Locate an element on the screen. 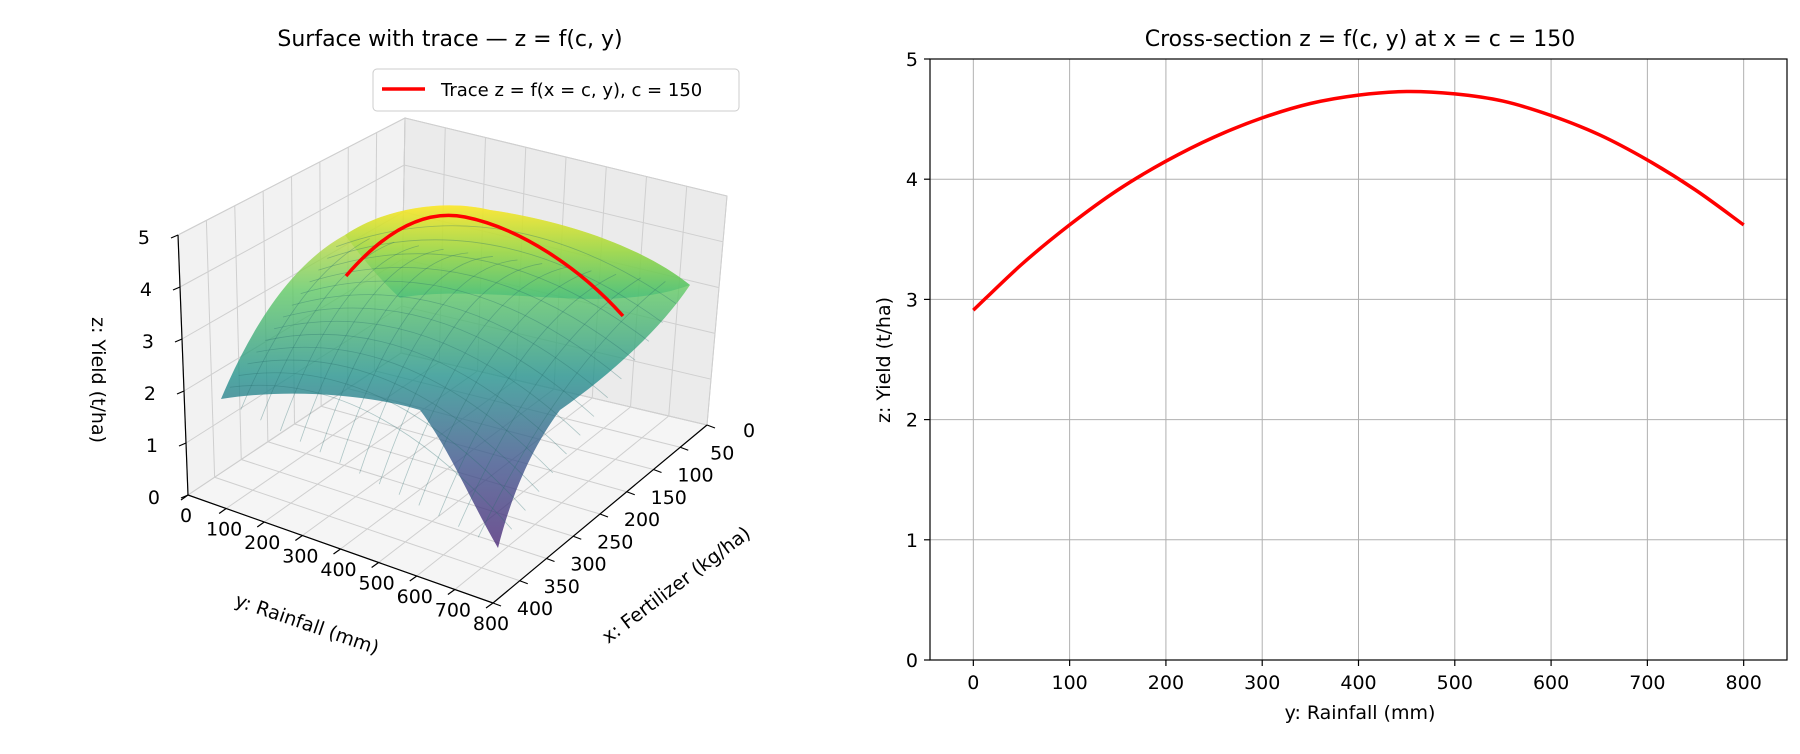 Image resolution: width=1800 pixels, height=754 pixels. surface-wireframe is located at coordinates (453, 381).